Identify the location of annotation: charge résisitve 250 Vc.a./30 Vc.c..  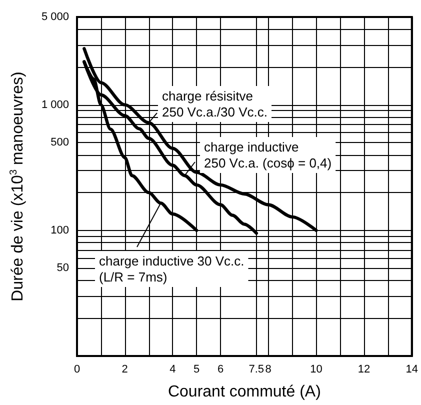
(215, 104).